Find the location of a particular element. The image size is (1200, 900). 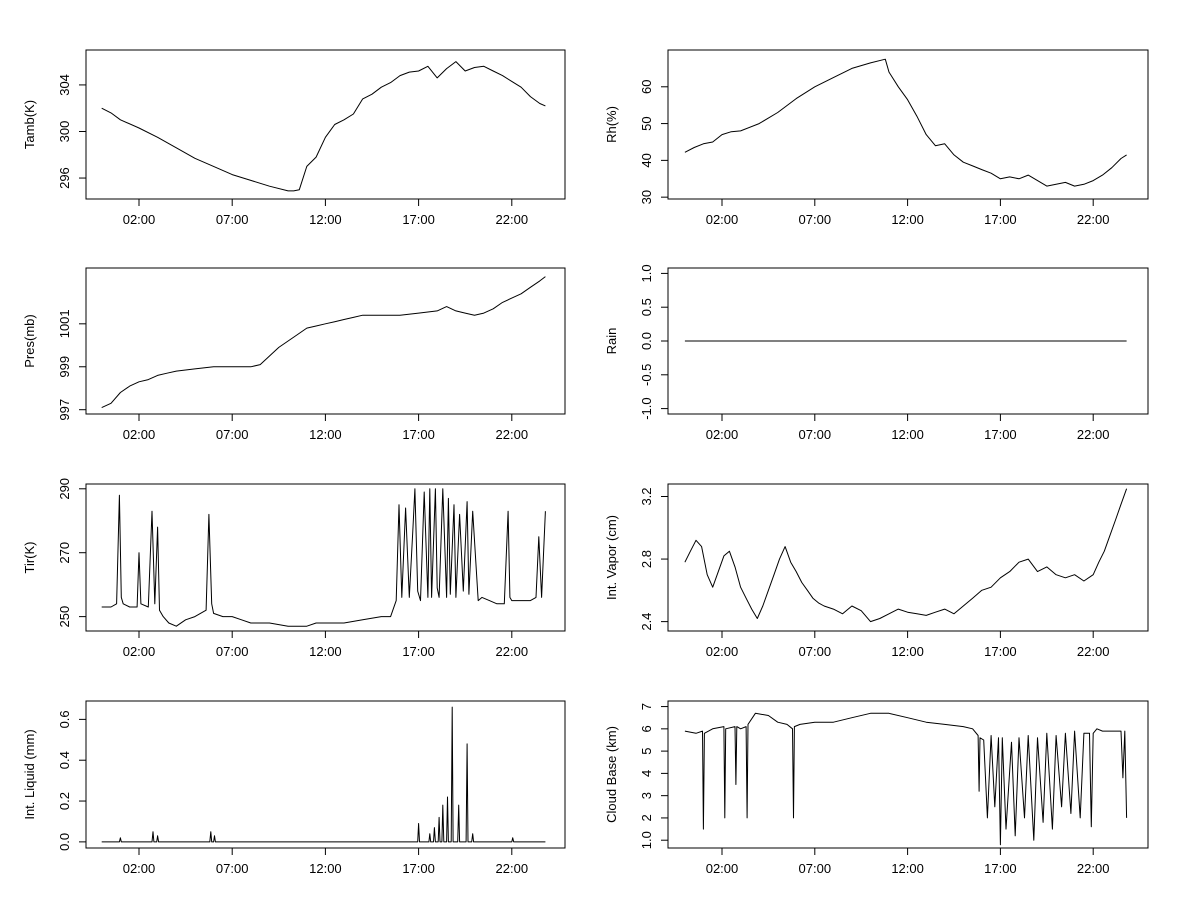

panel-5: 02:00 07:00 12:00 17:00 22:00 250 270 290 Tir(K) is located at coordinates (294, 568).